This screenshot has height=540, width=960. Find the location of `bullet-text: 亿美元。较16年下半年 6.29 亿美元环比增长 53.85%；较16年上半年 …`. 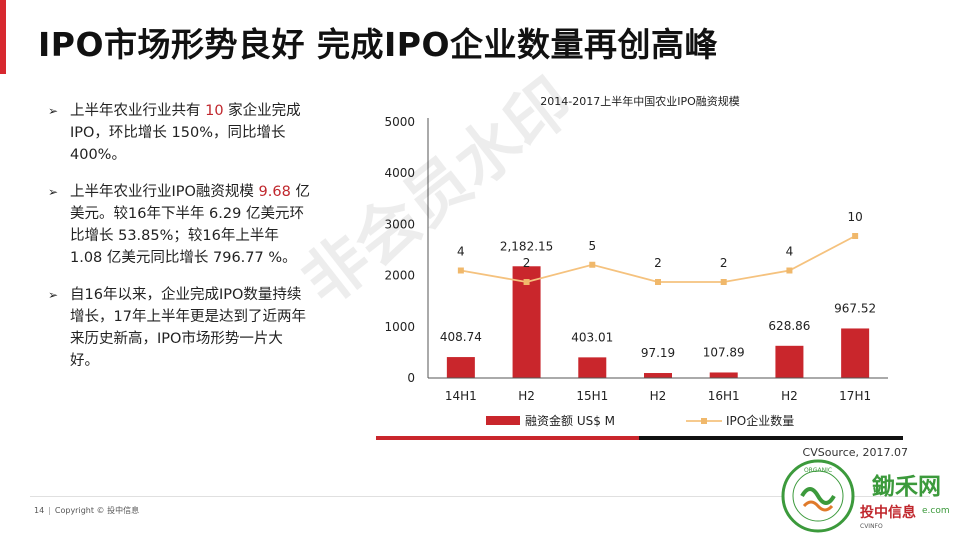

bullet-text: 亿美元。较16年下半年 6.29 亿美元环比增长 53.85%；较16年上半年 … is located at coordinates (190, 225).